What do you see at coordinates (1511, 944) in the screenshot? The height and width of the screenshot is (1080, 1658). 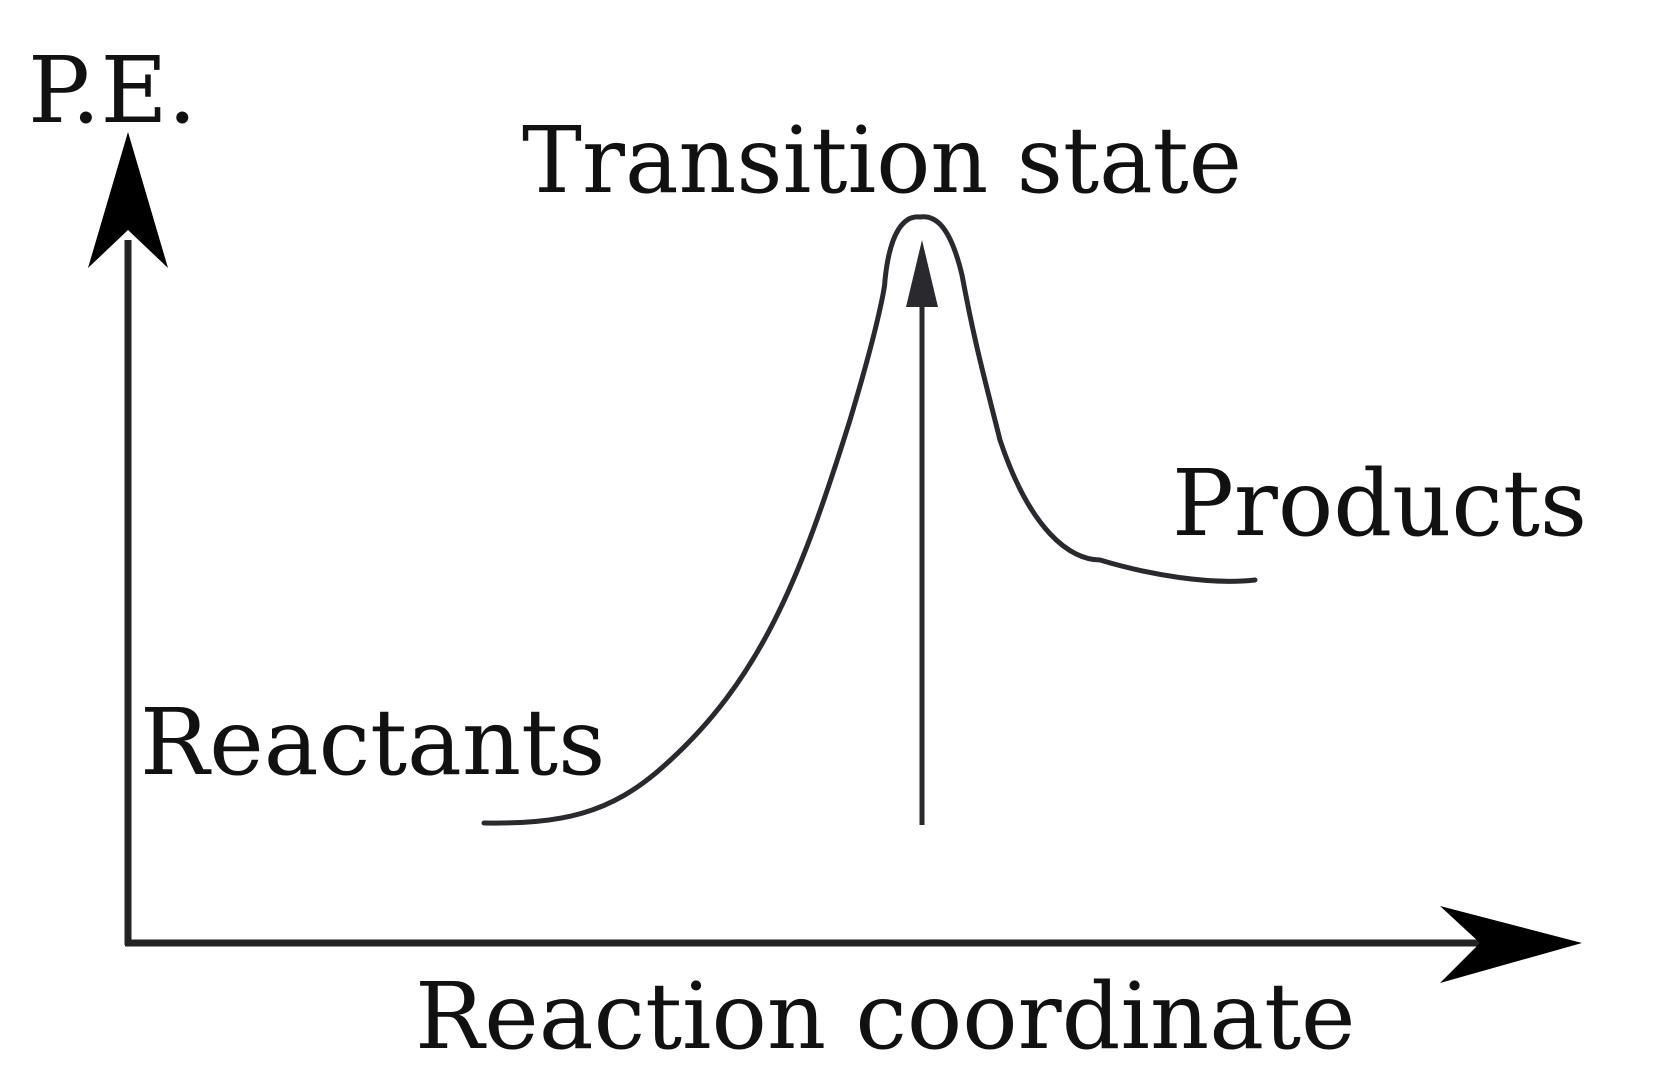 I see `x-axis-arrowhead` at bounding box center [1511, 944].